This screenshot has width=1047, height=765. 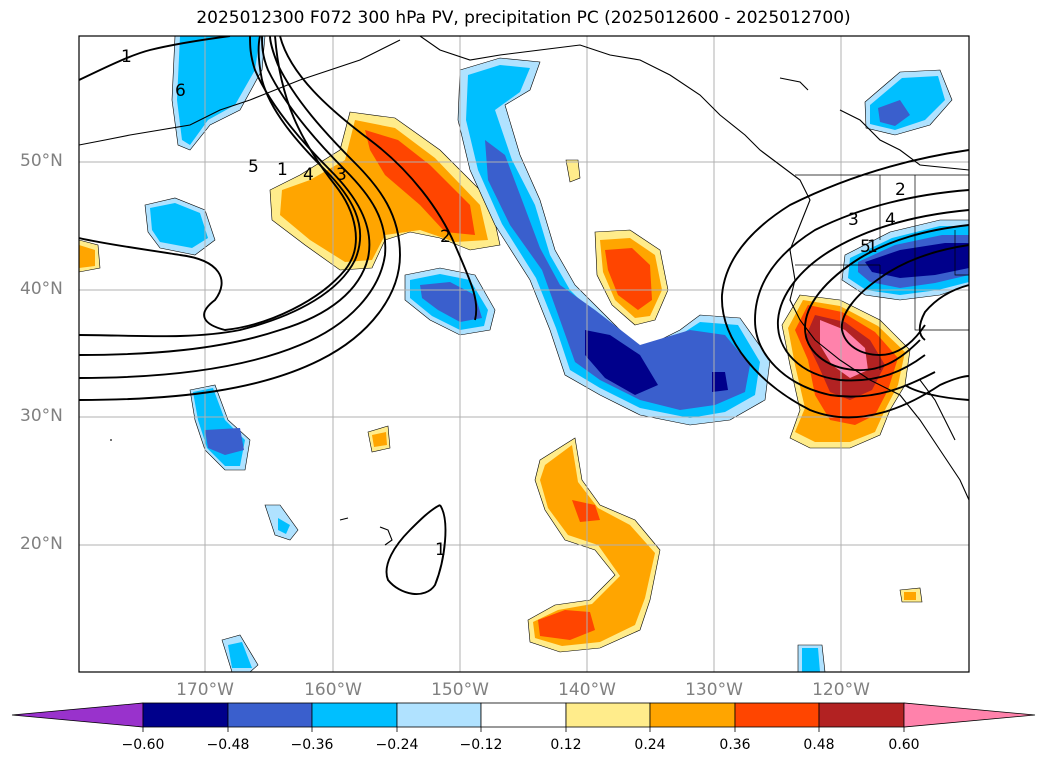 What do you see at coordinates (841, 690) in the screenshot?
I see `lon-label-120w: 120°W` at bounding box center [841, 690].